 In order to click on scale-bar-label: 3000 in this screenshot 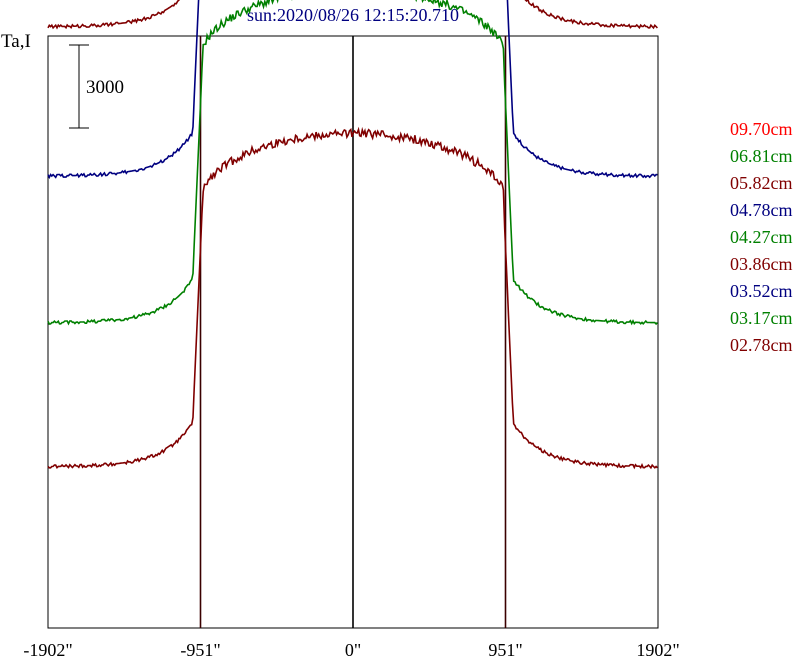, I will do `click(105, 87)`.